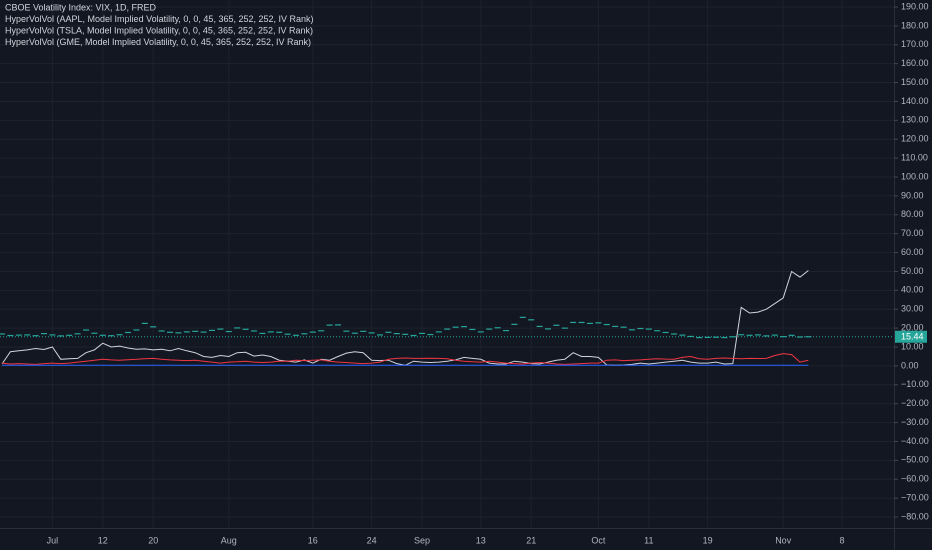 This screenshot has width=932, height=550. What do you see at coordinates (915, 479) in the screenshot?
I see `y-tick-label: −60.00` at bounding box center [915, 479].